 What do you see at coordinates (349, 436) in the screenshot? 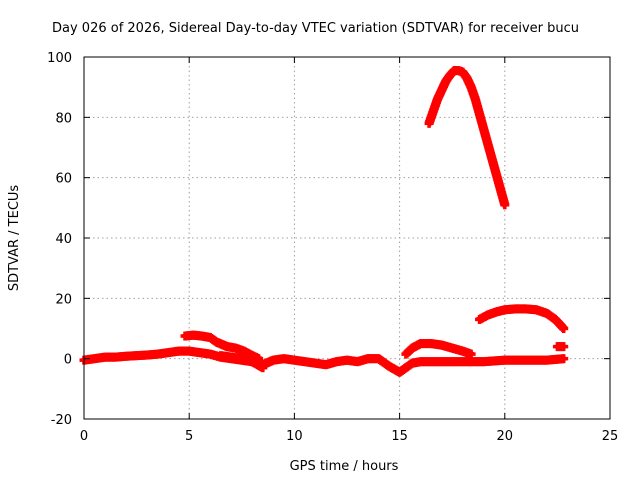
I see `x-tick-labels: 0 5 10 15 20 25` at bounding box center [349, 436].